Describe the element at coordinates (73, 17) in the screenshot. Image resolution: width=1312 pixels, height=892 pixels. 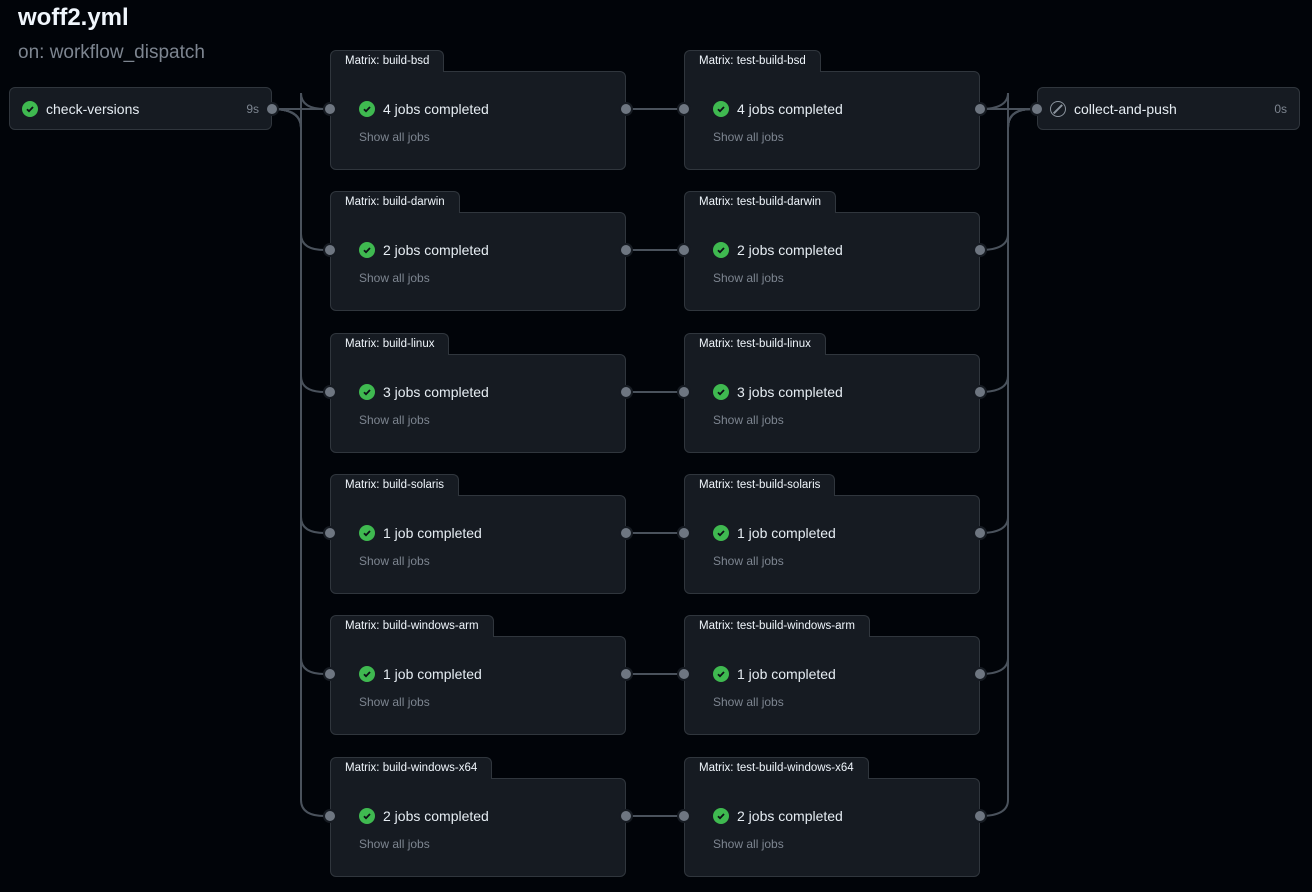
I see `workflow-title: woff2.yml` at that location.